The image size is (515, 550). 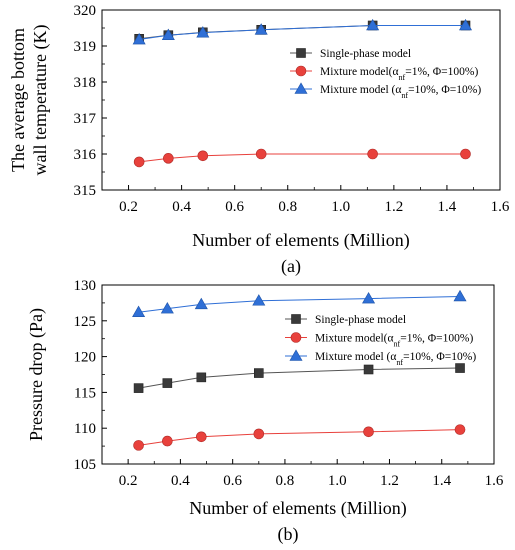 What do you see at coordinates (291, 266) in the screenshot?
I see `panel-label: (a)` at bounding box center [291, 266].